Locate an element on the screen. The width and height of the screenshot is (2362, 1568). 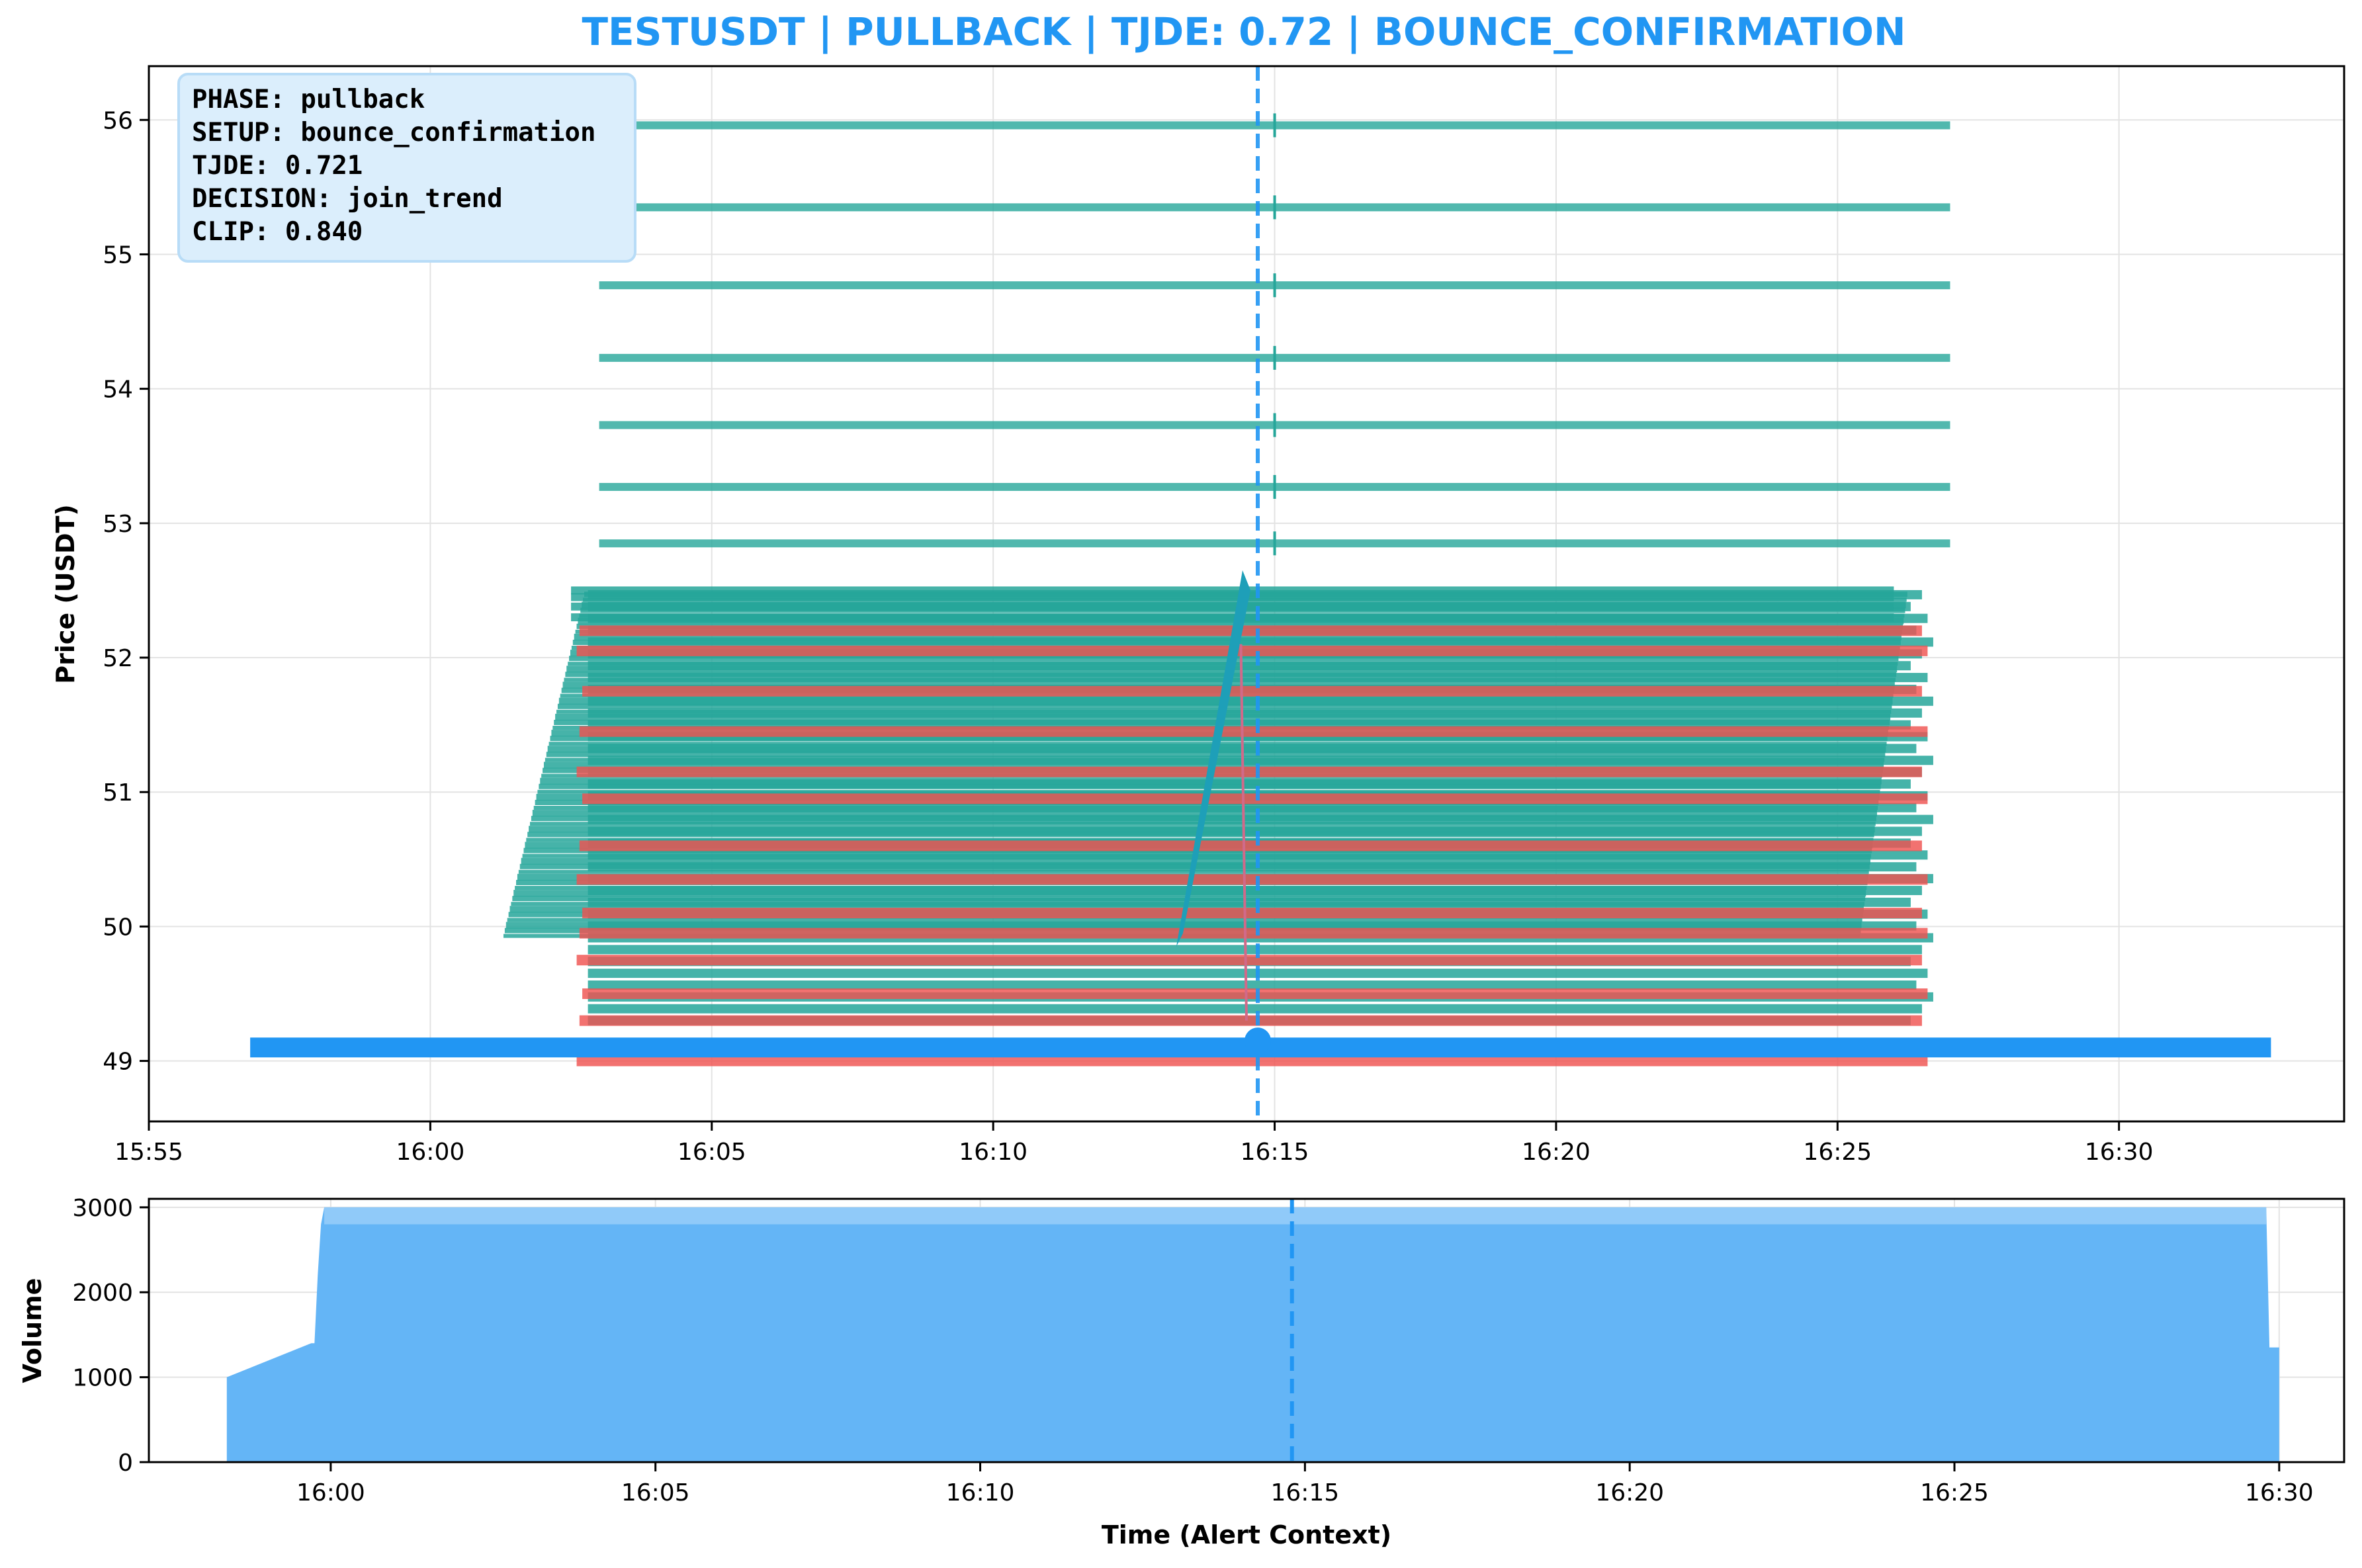
price-x-tick-label: 16:20 is located at coordinates (1556, 1153).